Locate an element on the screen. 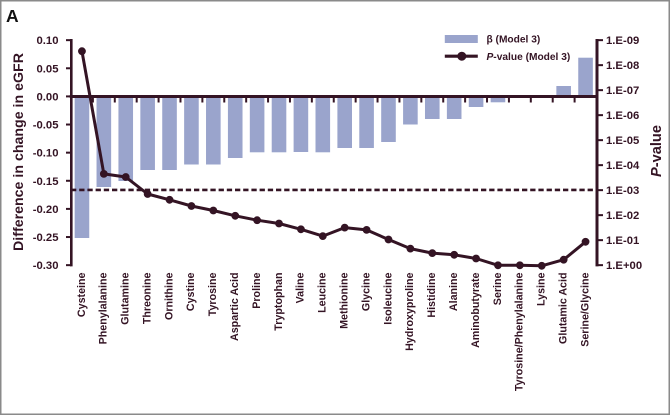 The image size is (670, 415). svg-text: Methionine is located at coordinates (345, 300).